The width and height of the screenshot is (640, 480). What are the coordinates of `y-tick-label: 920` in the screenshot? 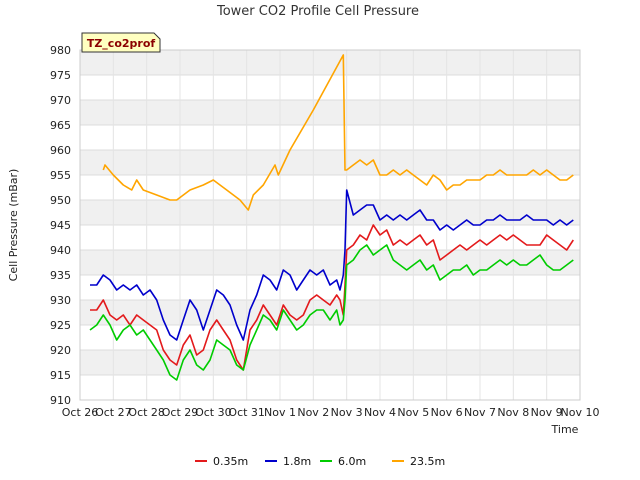 It's located at (60, 350).